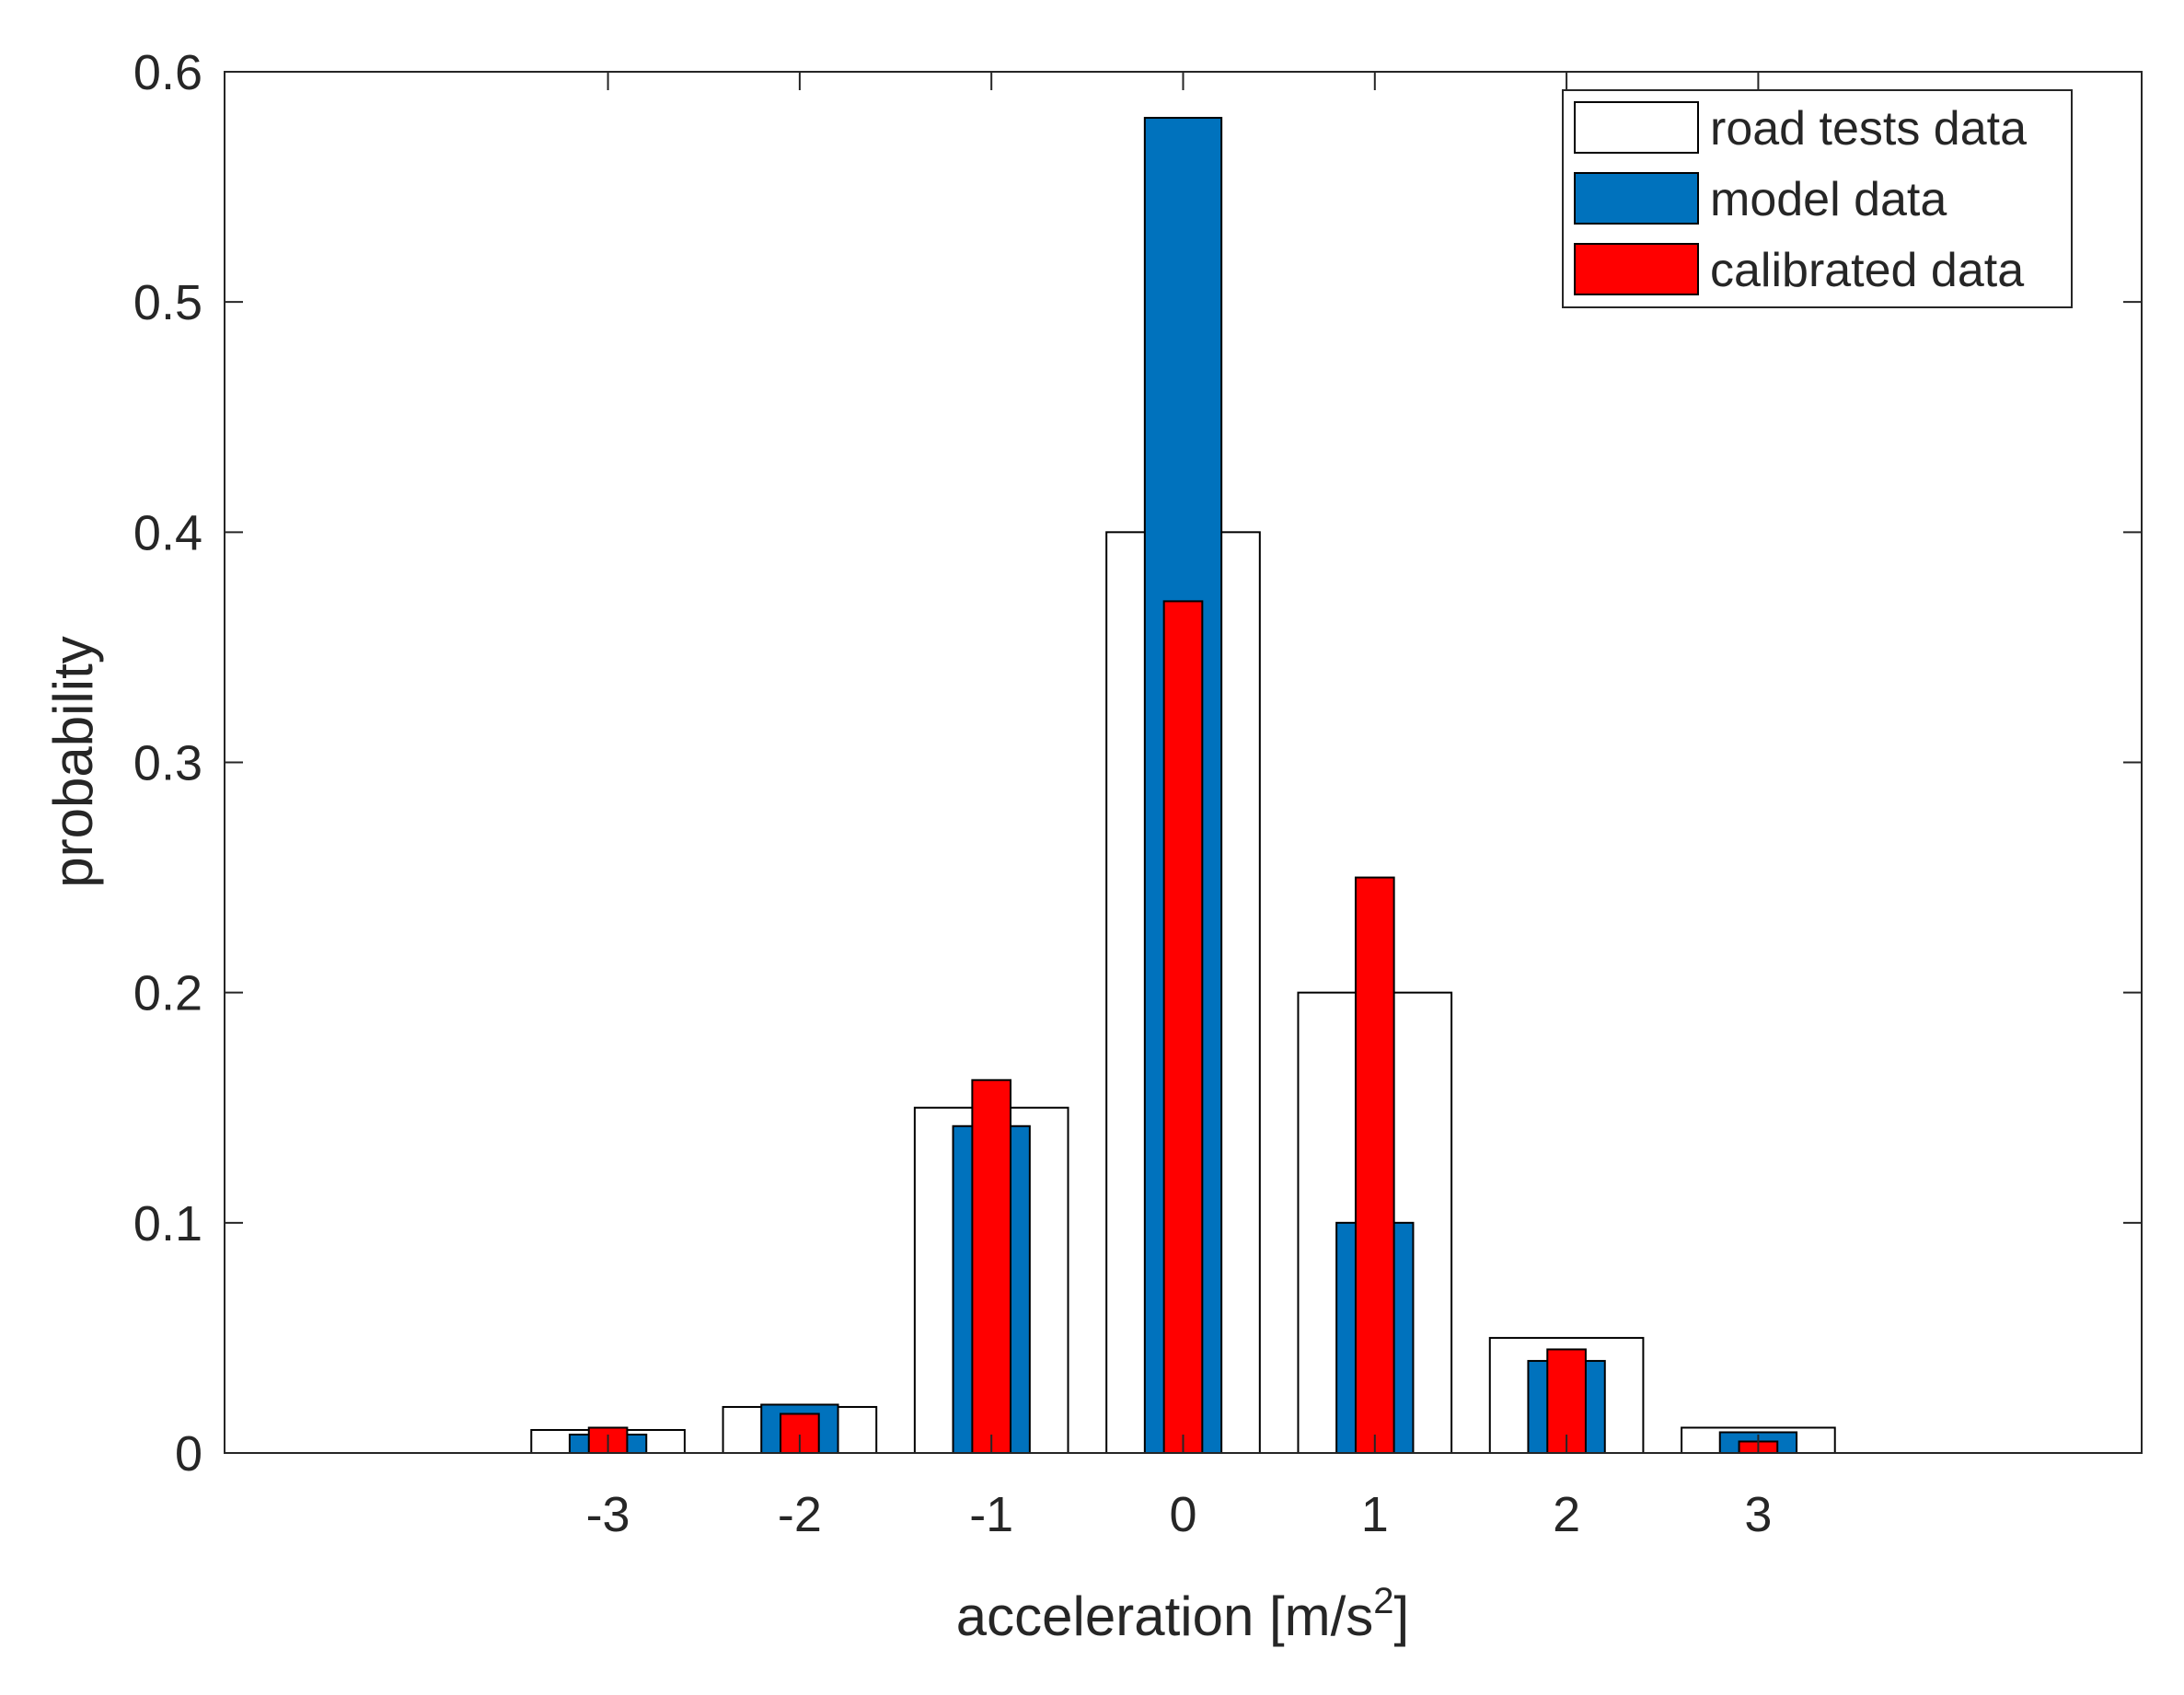  What do you see at coordinates (1867, 270) in the screenshot?
I see `legend-label-calibrated: calibrated data` at bounding box center [1867, 270].